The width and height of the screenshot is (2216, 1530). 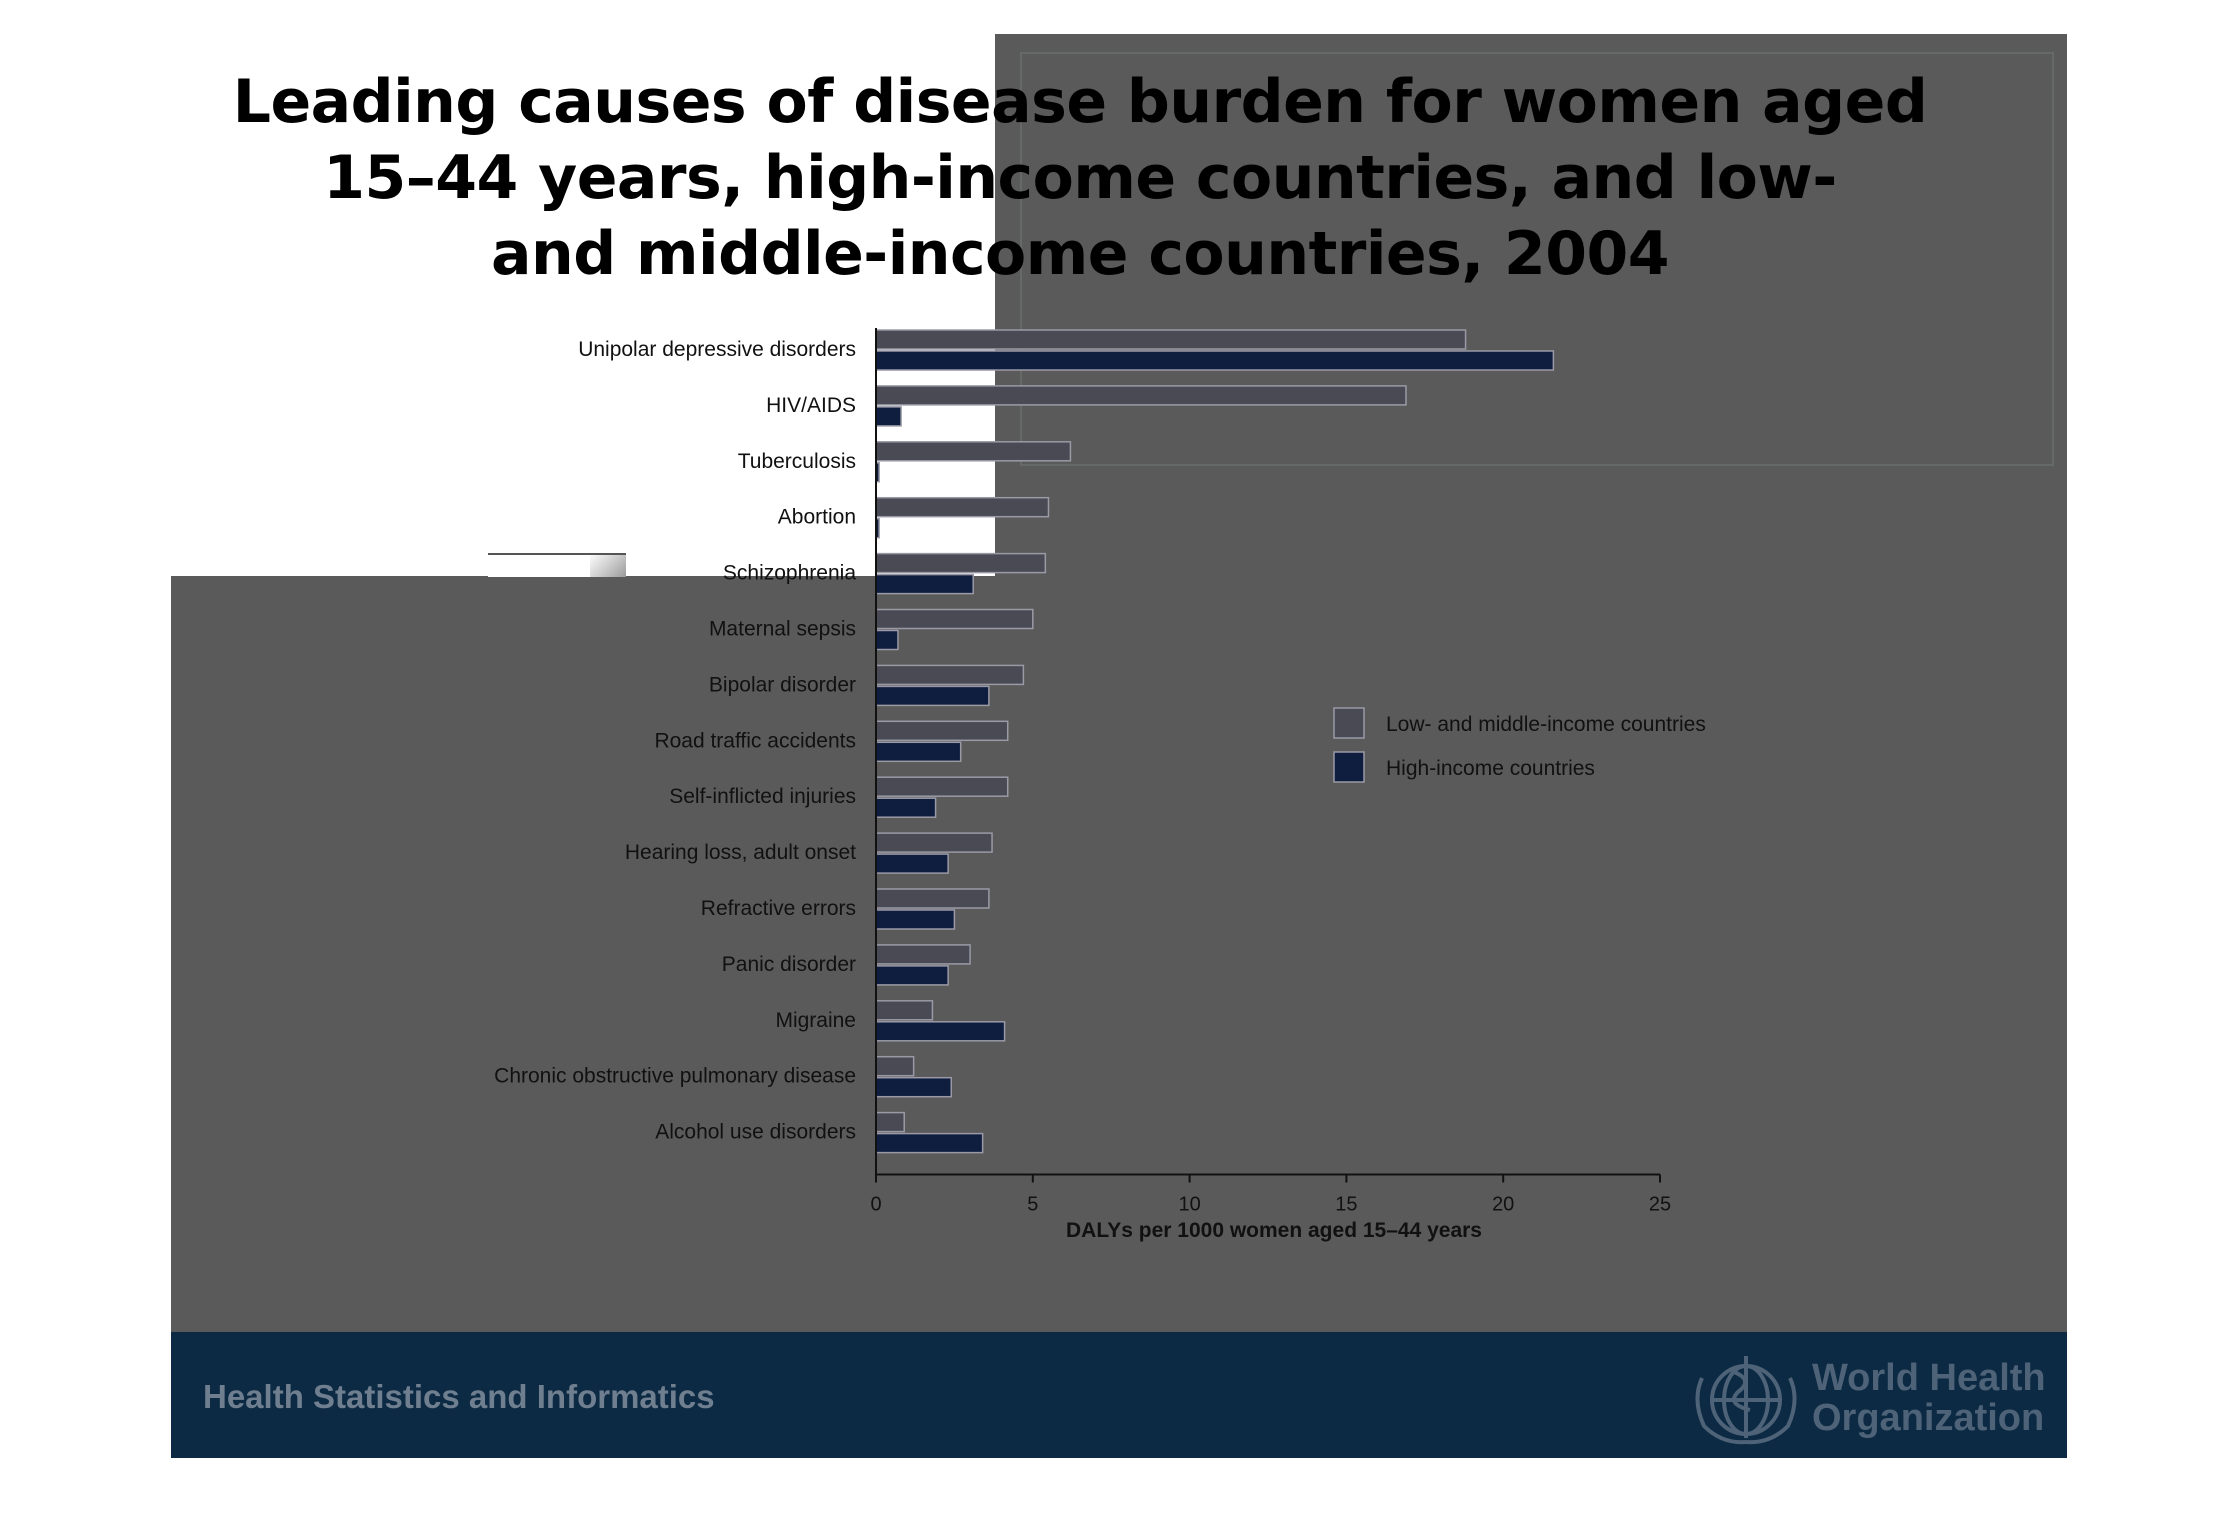 I want to click on x-axis-title: DALYs per 1000 women aged 15–44 years, so click(x=1274, y=1230).